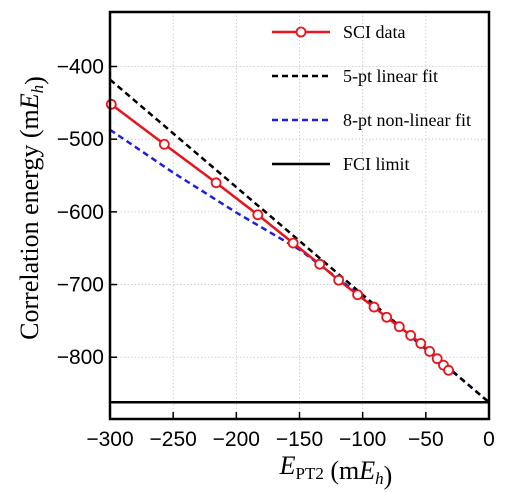 This screenshot has height=493, width=528. I want to click on x-tick-label: −150, so click(299, 439).